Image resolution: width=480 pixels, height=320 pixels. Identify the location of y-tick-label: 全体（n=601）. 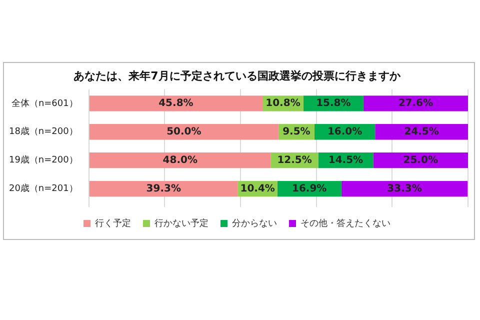
(44, 103).